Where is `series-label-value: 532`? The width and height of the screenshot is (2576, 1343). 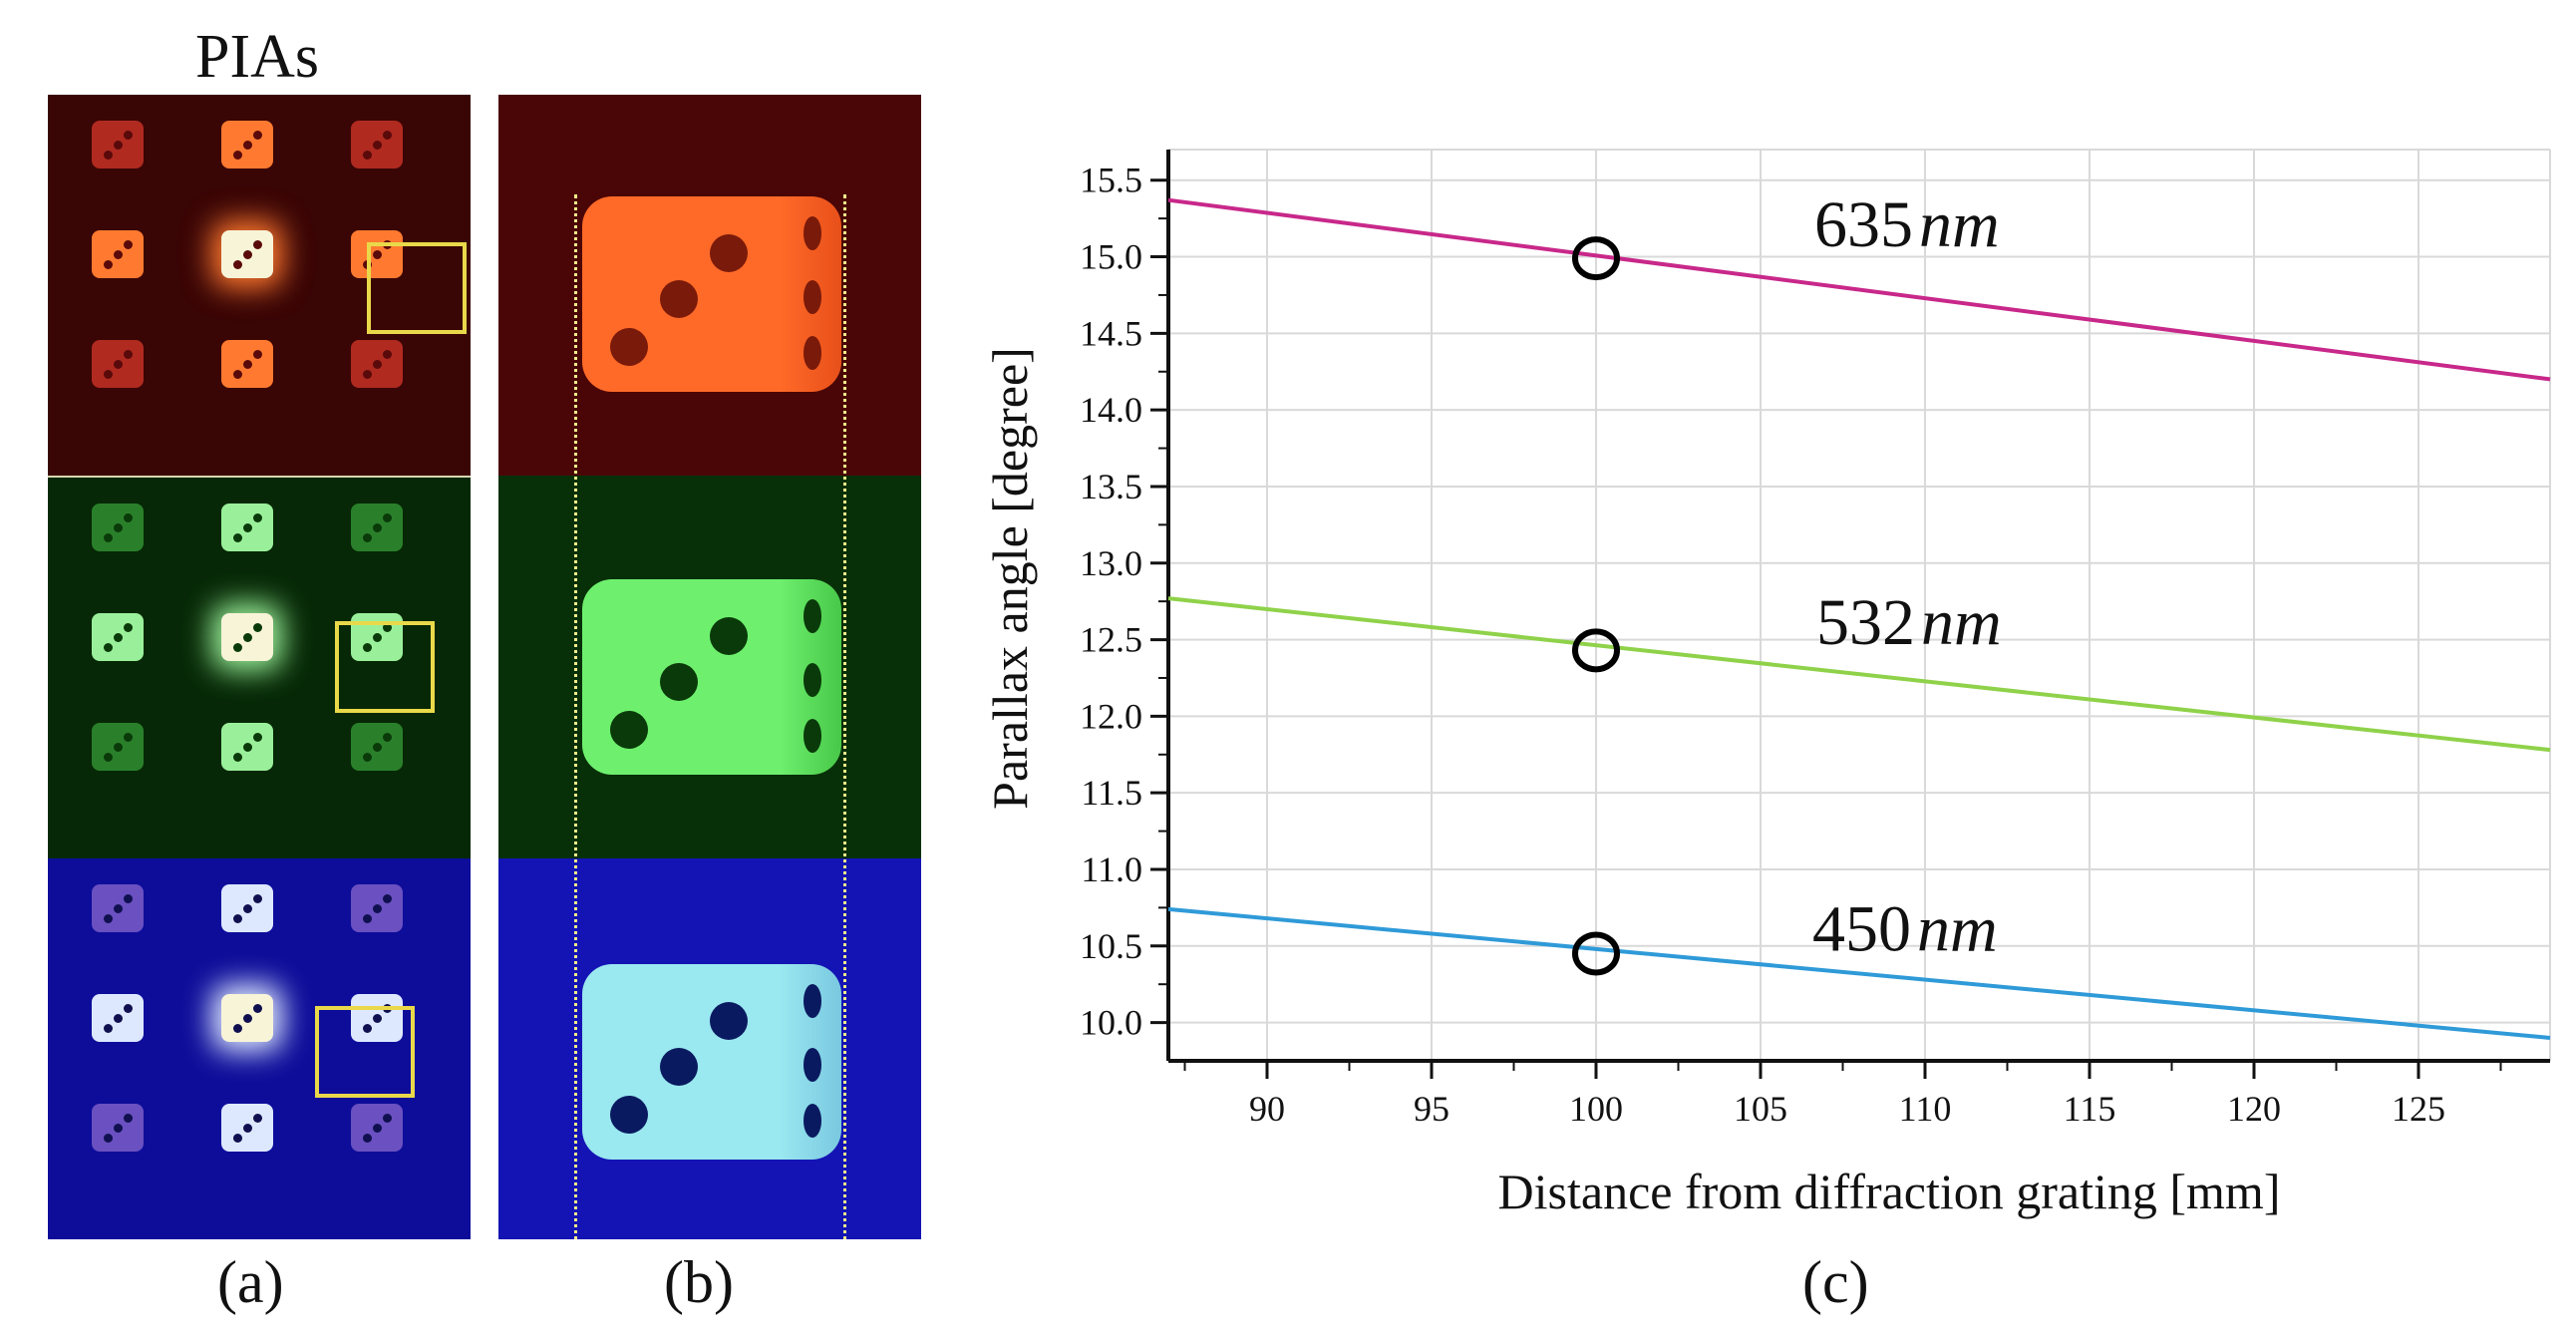
series-label-value: 532 is located at coordinates (1865, 622).